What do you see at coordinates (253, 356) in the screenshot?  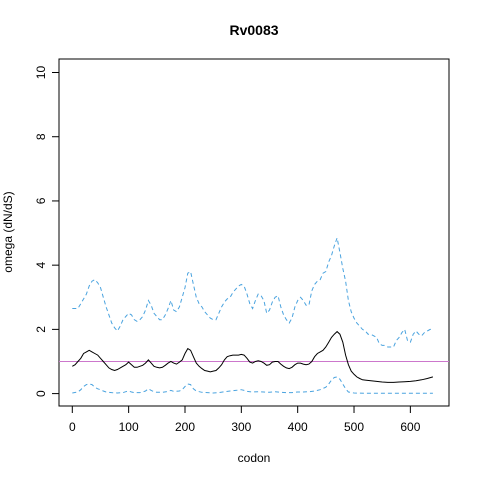 I see `series-line-estimate` at bounding box center [253, 356].